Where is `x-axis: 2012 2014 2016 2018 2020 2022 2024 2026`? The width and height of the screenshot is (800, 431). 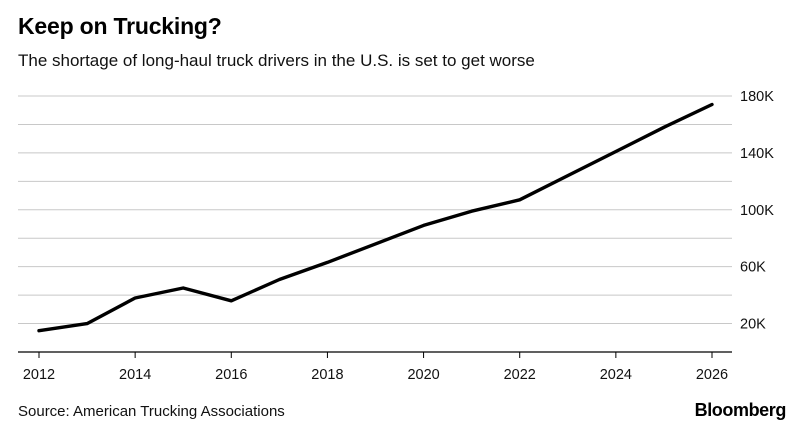 x-axis: 2012 2014 2016 2018 2020 2022 2024 2026 is located at coordinates (375, 367).